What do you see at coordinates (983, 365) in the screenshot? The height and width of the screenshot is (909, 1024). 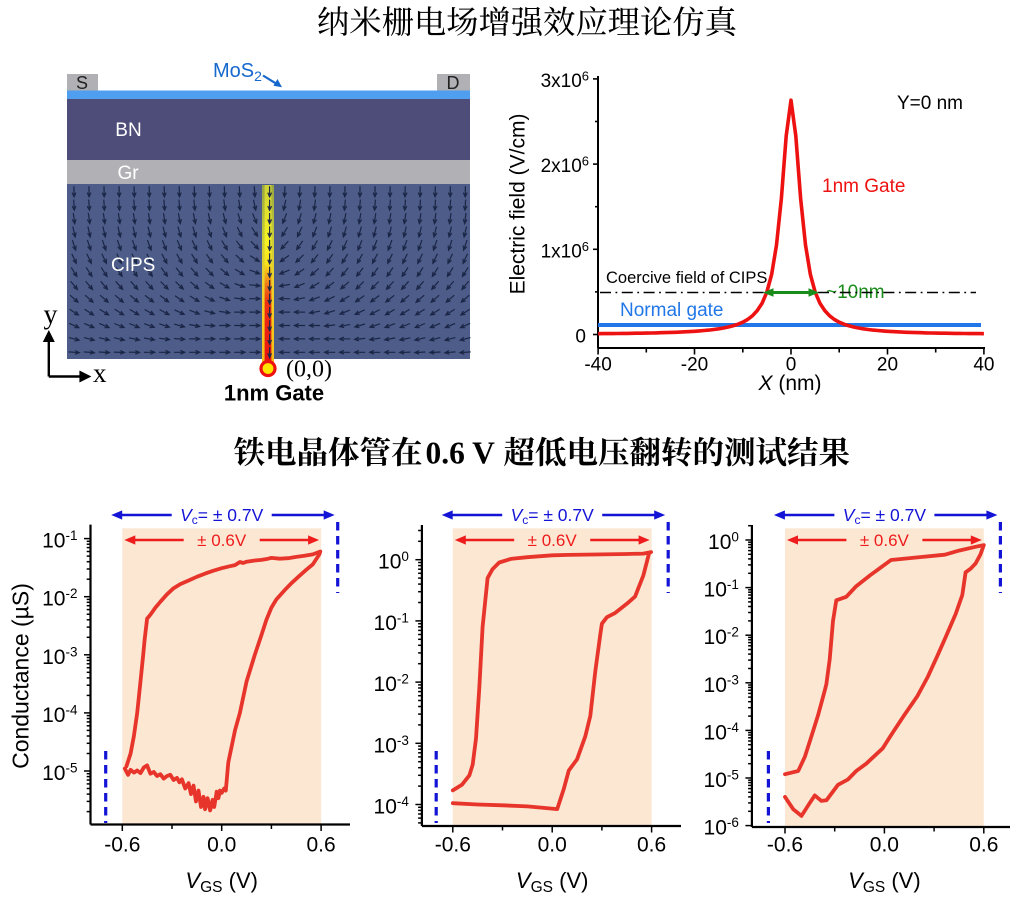 I see `svg-text: 40` at bounding box center [983, 365].